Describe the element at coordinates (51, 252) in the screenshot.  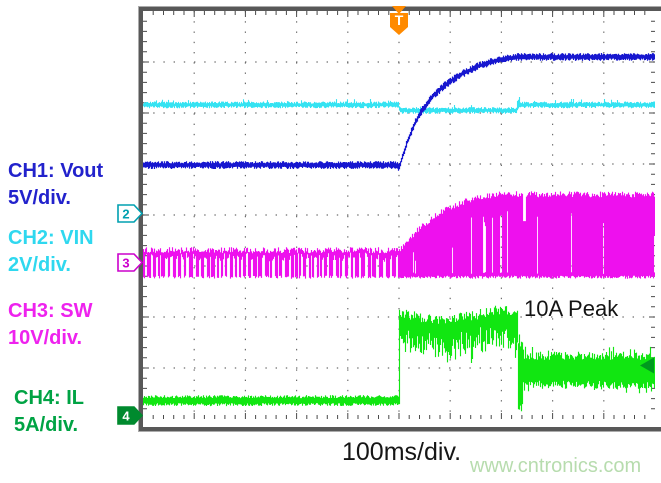
I see `channel-label-ch2: CH2: VIN 2V/div.` at that location.